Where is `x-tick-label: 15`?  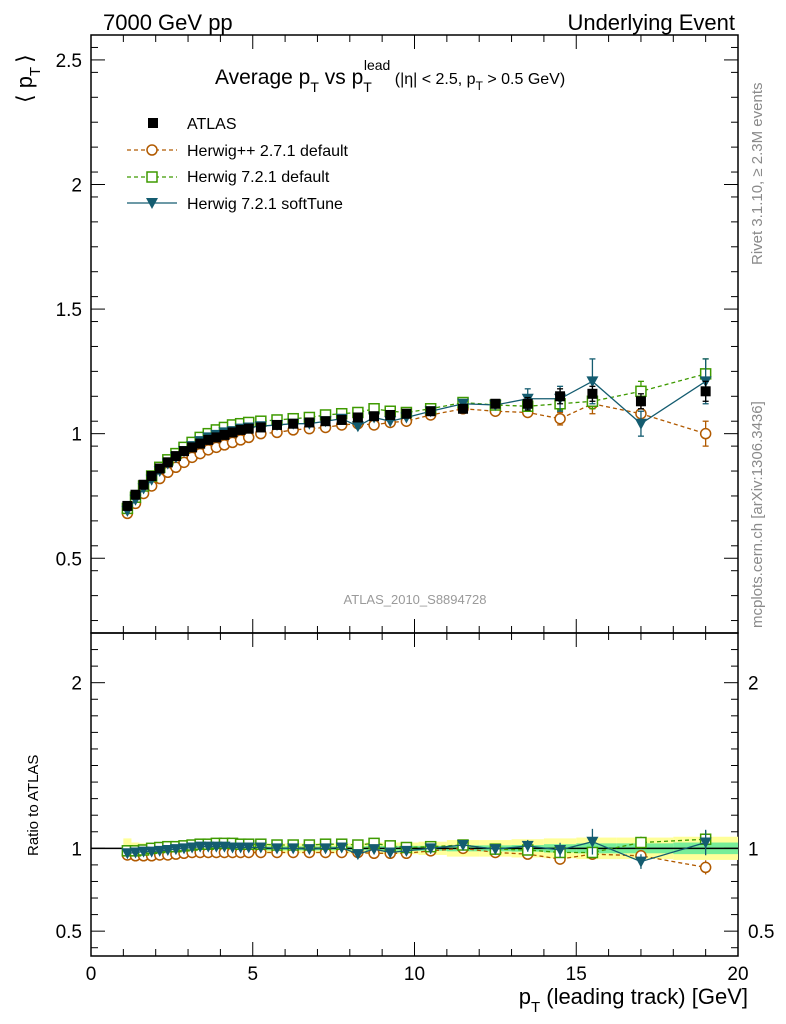 x-tick-label: 15 is located at coordinates (576, 974).